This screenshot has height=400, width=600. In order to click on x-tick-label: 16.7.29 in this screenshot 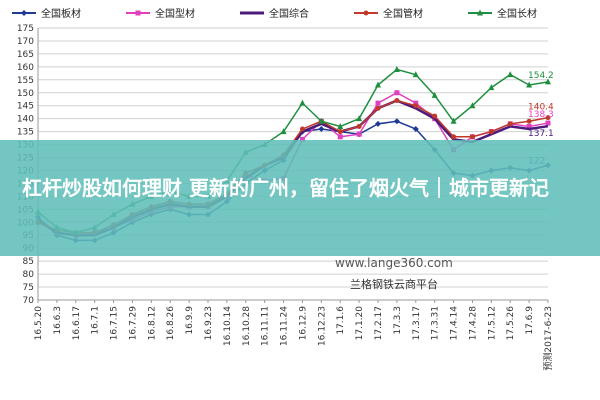, I will do `click(133, 323)`.